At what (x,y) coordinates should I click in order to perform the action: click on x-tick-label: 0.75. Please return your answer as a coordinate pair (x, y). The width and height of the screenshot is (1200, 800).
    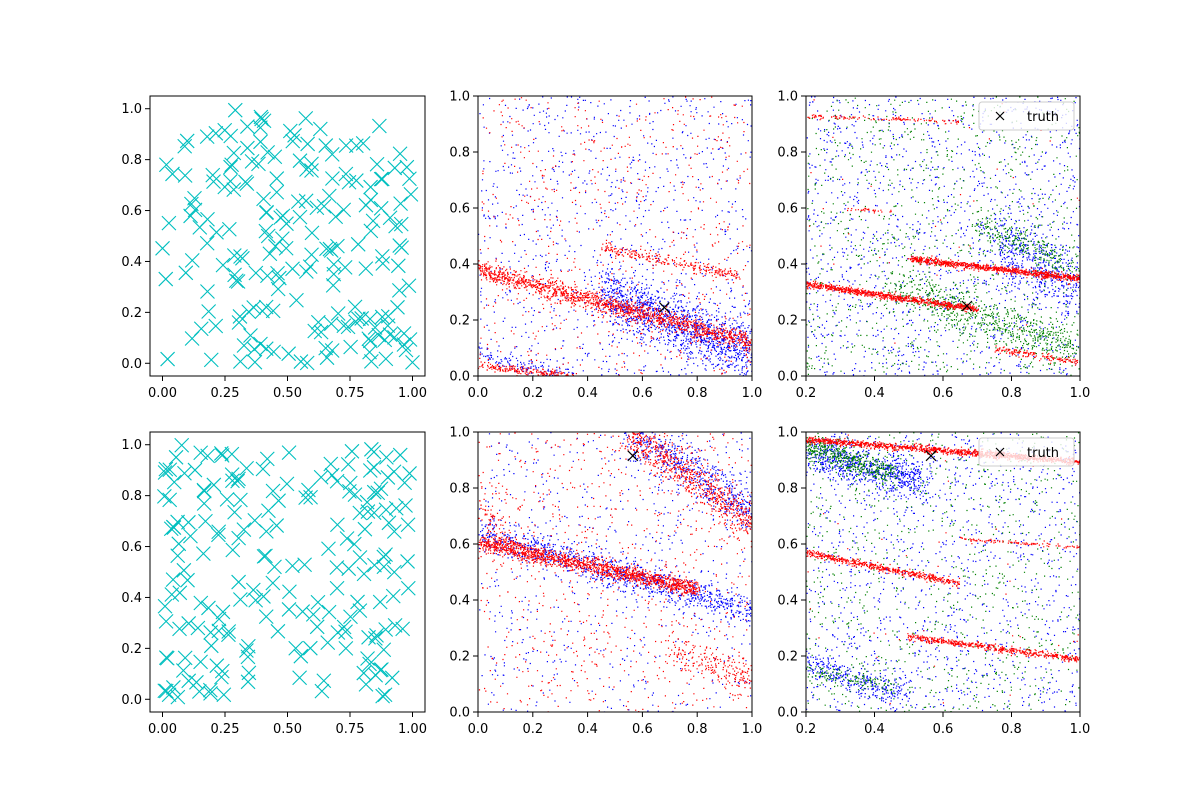
    Looking at the image, I should click on (350, 729).